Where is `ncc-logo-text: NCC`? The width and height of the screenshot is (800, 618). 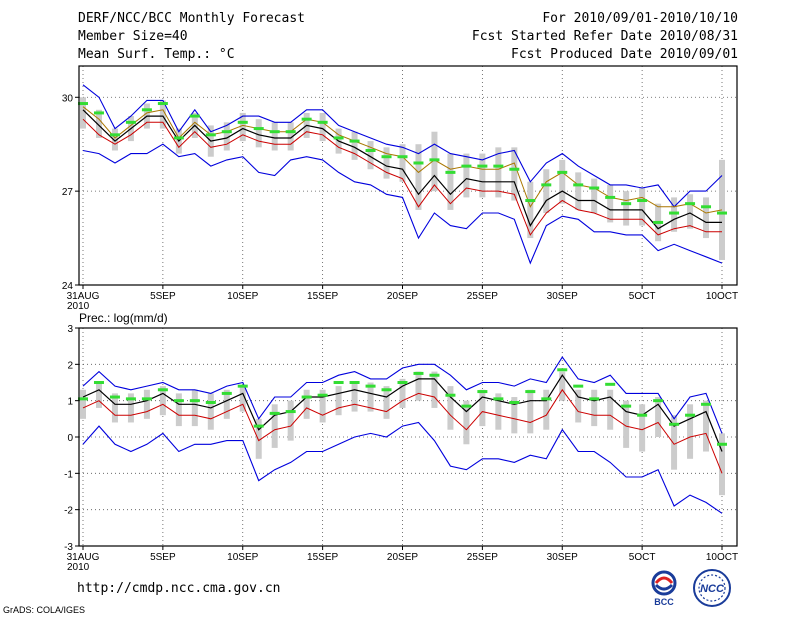 ncc-logo-text: NCC is located at coordinates (712, 589).